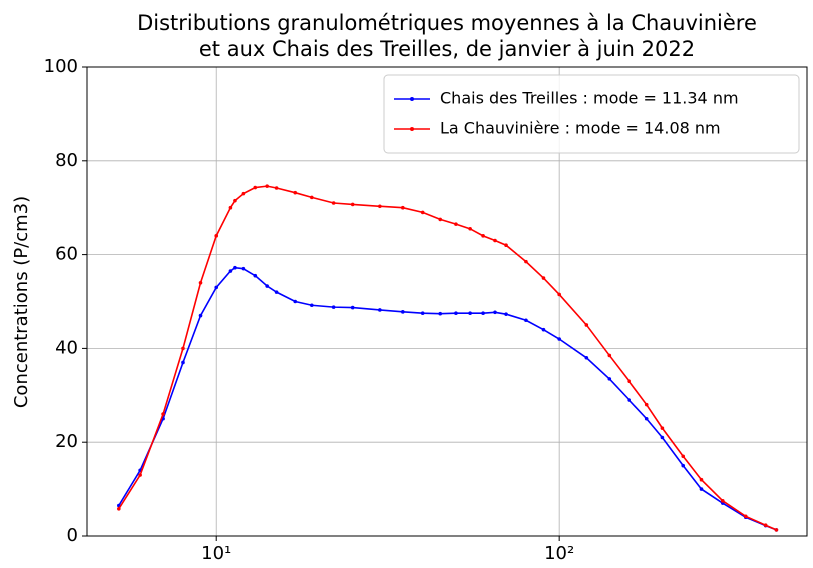 The image size is (813, 568). Describe the element at coordinates (66, 441) in the screenshot. I see `y-tick-label: 20` at that location.